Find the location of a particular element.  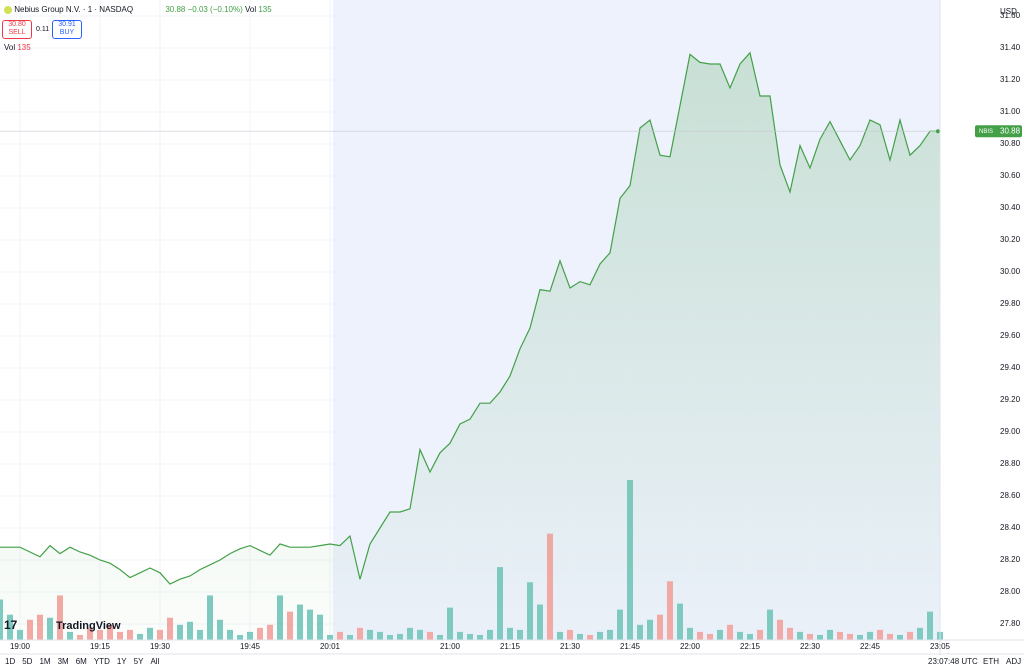

range-button: All is located at coordinates (155, 661).